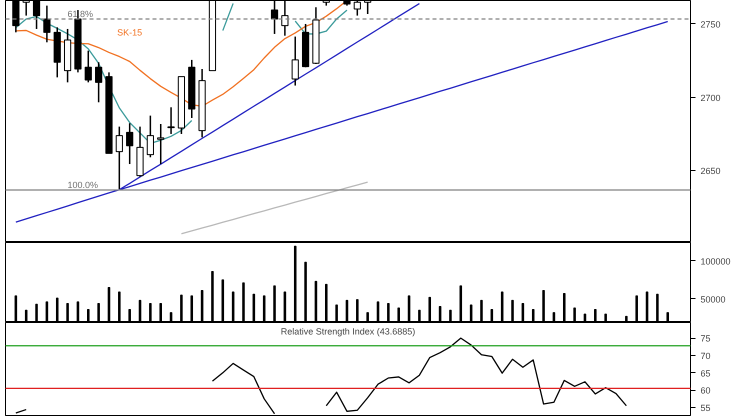 Image resolution: width=740 pixels, height=416 pixels. What do you see at coordinates (705, 339) in the screenshot?
I see `y-tick-label: 75` at bounding box center [705, 339].